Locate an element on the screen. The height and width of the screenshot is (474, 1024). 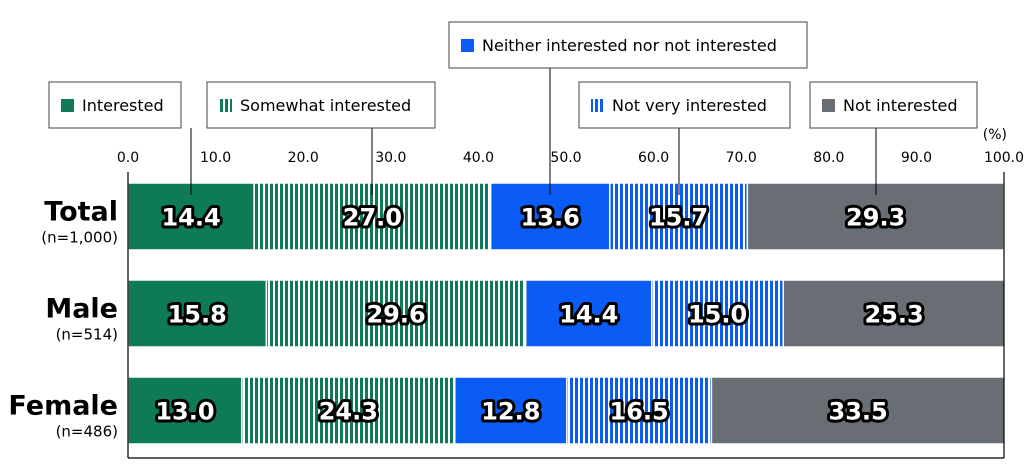
x-tick-label: 0.0 is located at coordinates (128, 158).